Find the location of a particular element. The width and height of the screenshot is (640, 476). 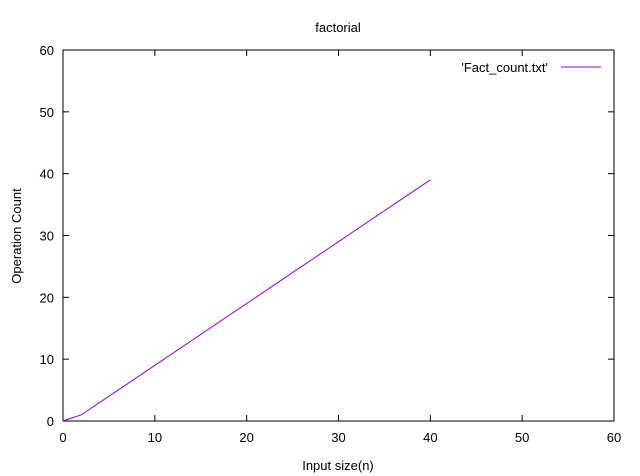

legend-label: 'Fact_count.txt' is located at coordinates (504, 67).